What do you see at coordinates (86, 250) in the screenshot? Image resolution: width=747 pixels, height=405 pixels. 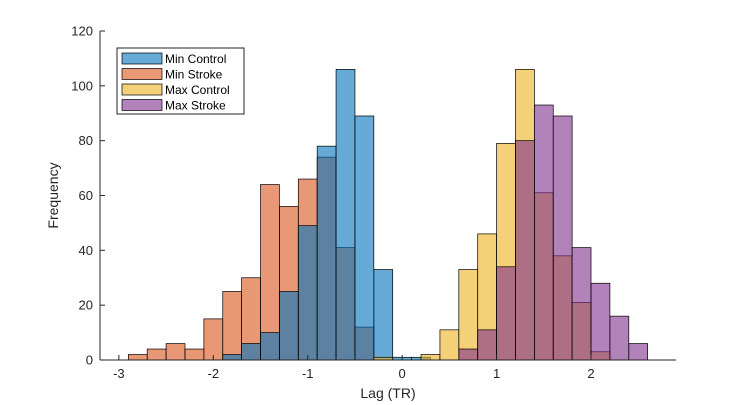 I see `y-tick-label: 40` at bounding box center [86, 250].